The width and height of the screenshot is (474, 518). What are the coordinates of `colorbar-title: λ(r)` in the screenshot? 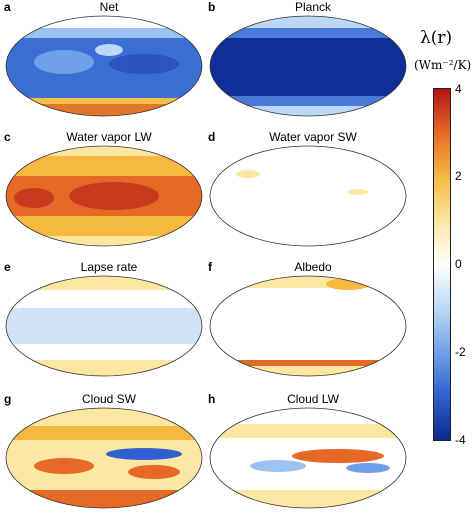 It's located at (436, 38).